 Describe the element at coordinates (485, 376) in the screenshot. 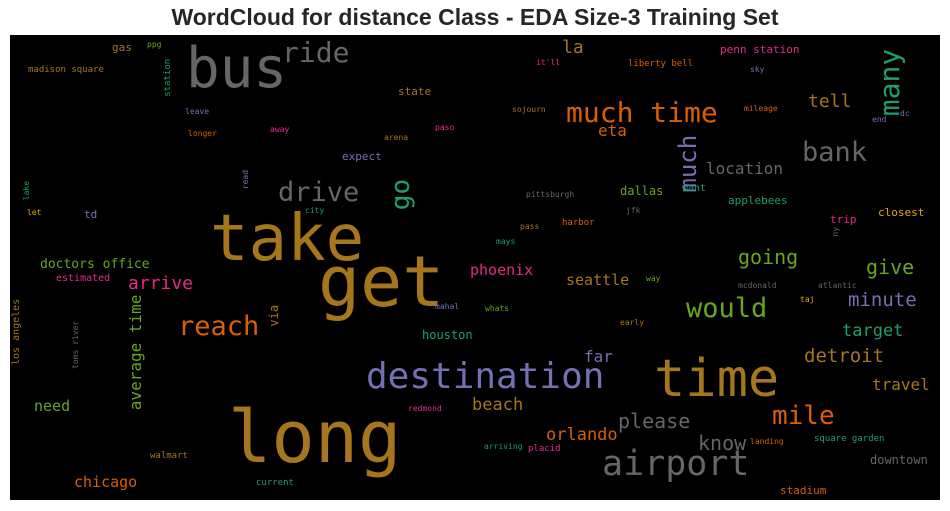

I see `word-destination: destination` at that location.